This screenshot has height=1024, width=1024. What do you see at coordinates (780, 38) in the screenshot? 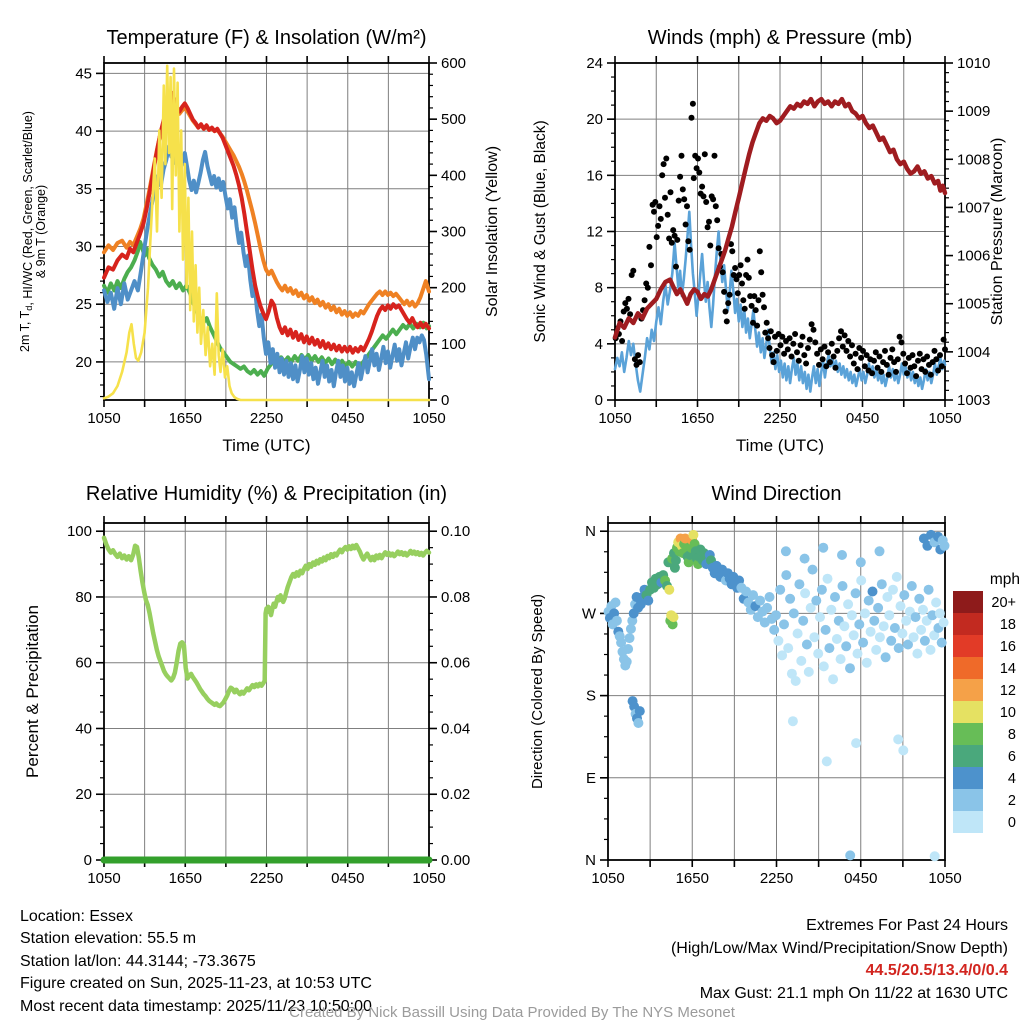
I see `chart-title: Winds (mph) & Pressure (mb)` at bounding box center [780, 38].